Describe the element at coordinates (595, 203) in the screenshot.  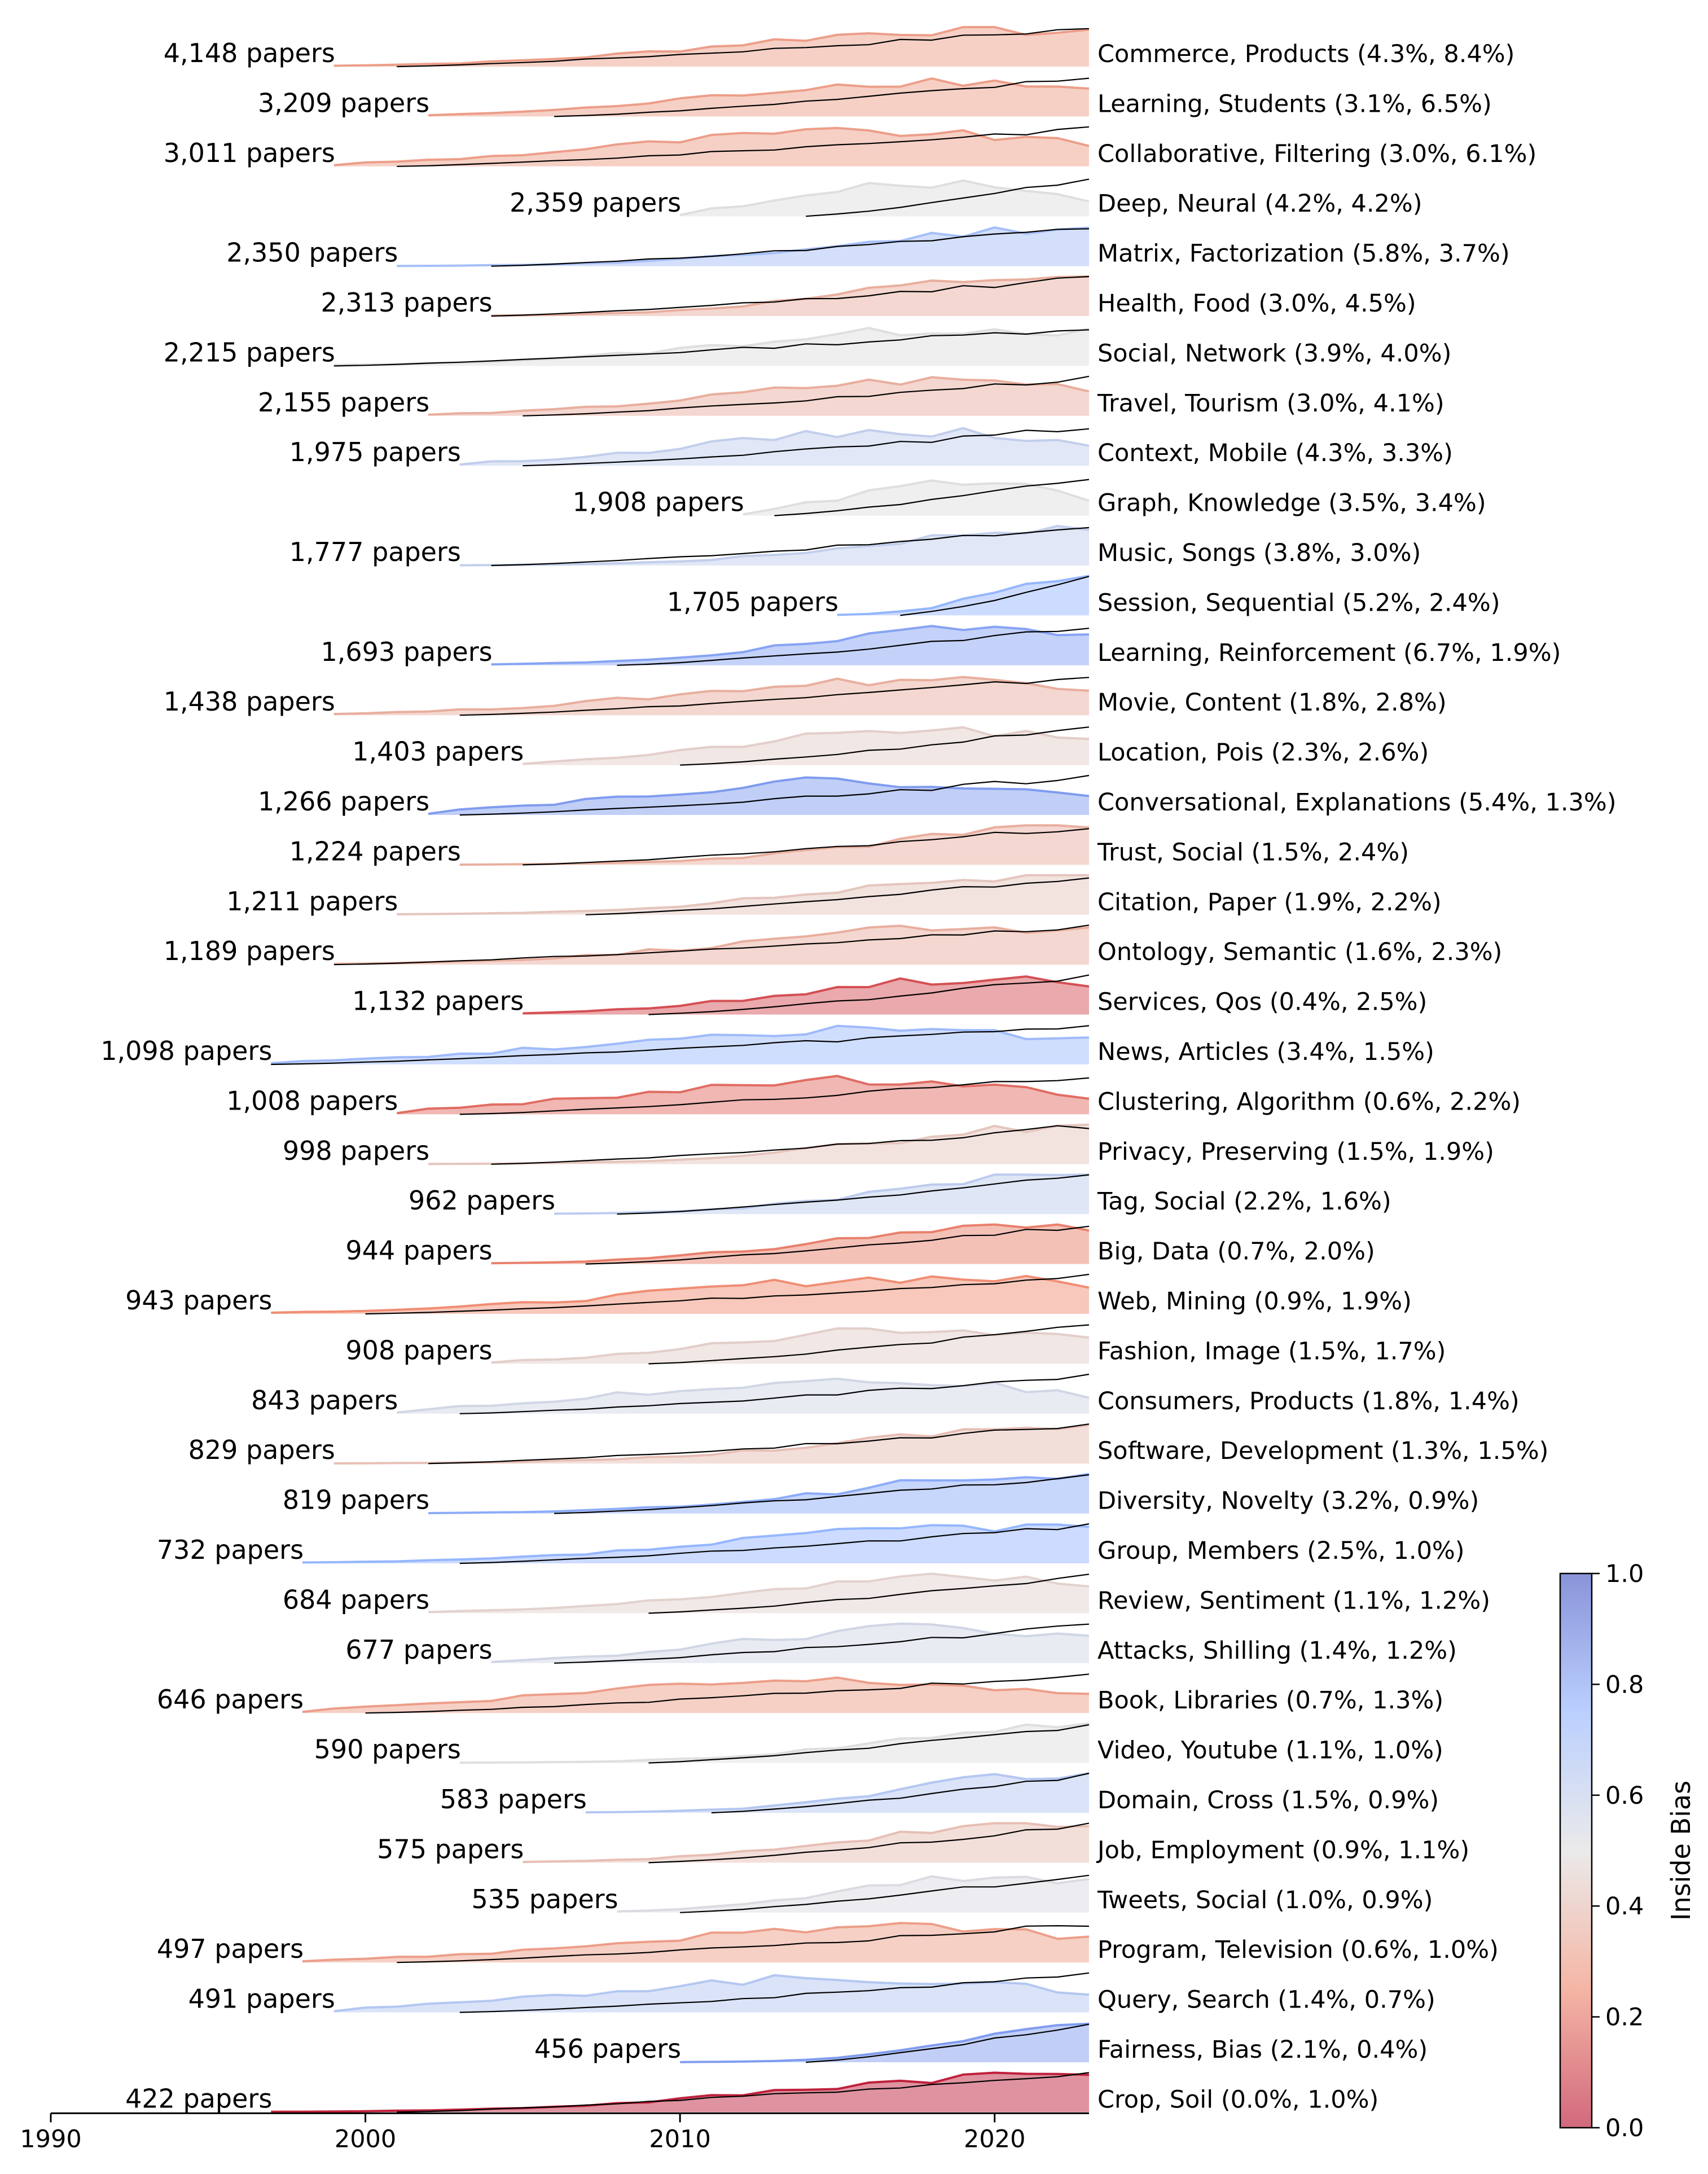
I see `papers-label: 2,359 papers` at that location.